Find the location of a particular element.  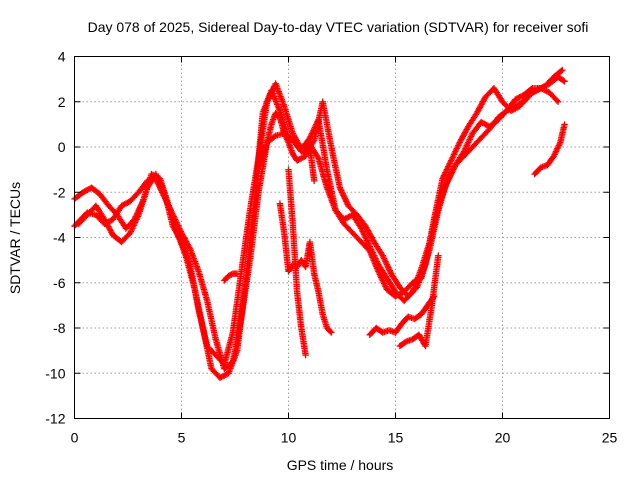

y-tick-label: -12 is located at coordinates (55, 419).